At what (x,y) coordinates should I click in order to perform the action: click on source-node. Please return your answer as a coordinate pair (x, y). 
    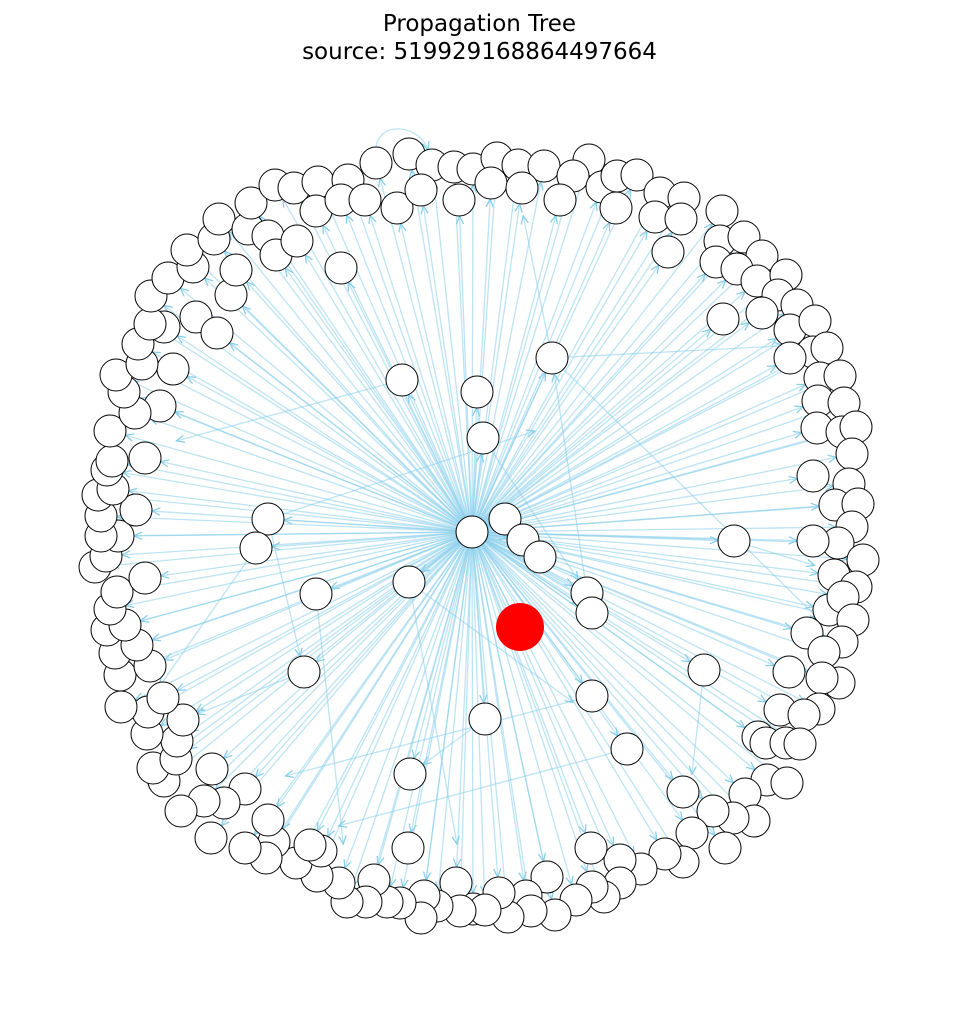
    Looking at the image, I should click on (520, 627).